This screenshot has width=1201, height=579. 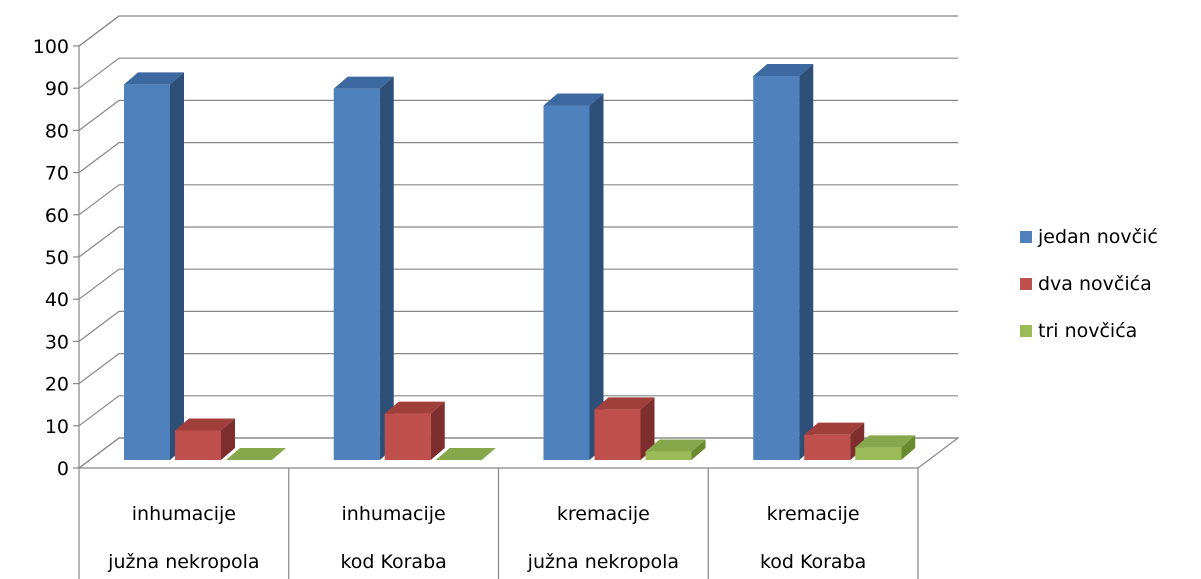 What do you see at coordinates (57, 89) in the screenshot?
I see `y-tick-label: 90` at bounding box center [57, 89].